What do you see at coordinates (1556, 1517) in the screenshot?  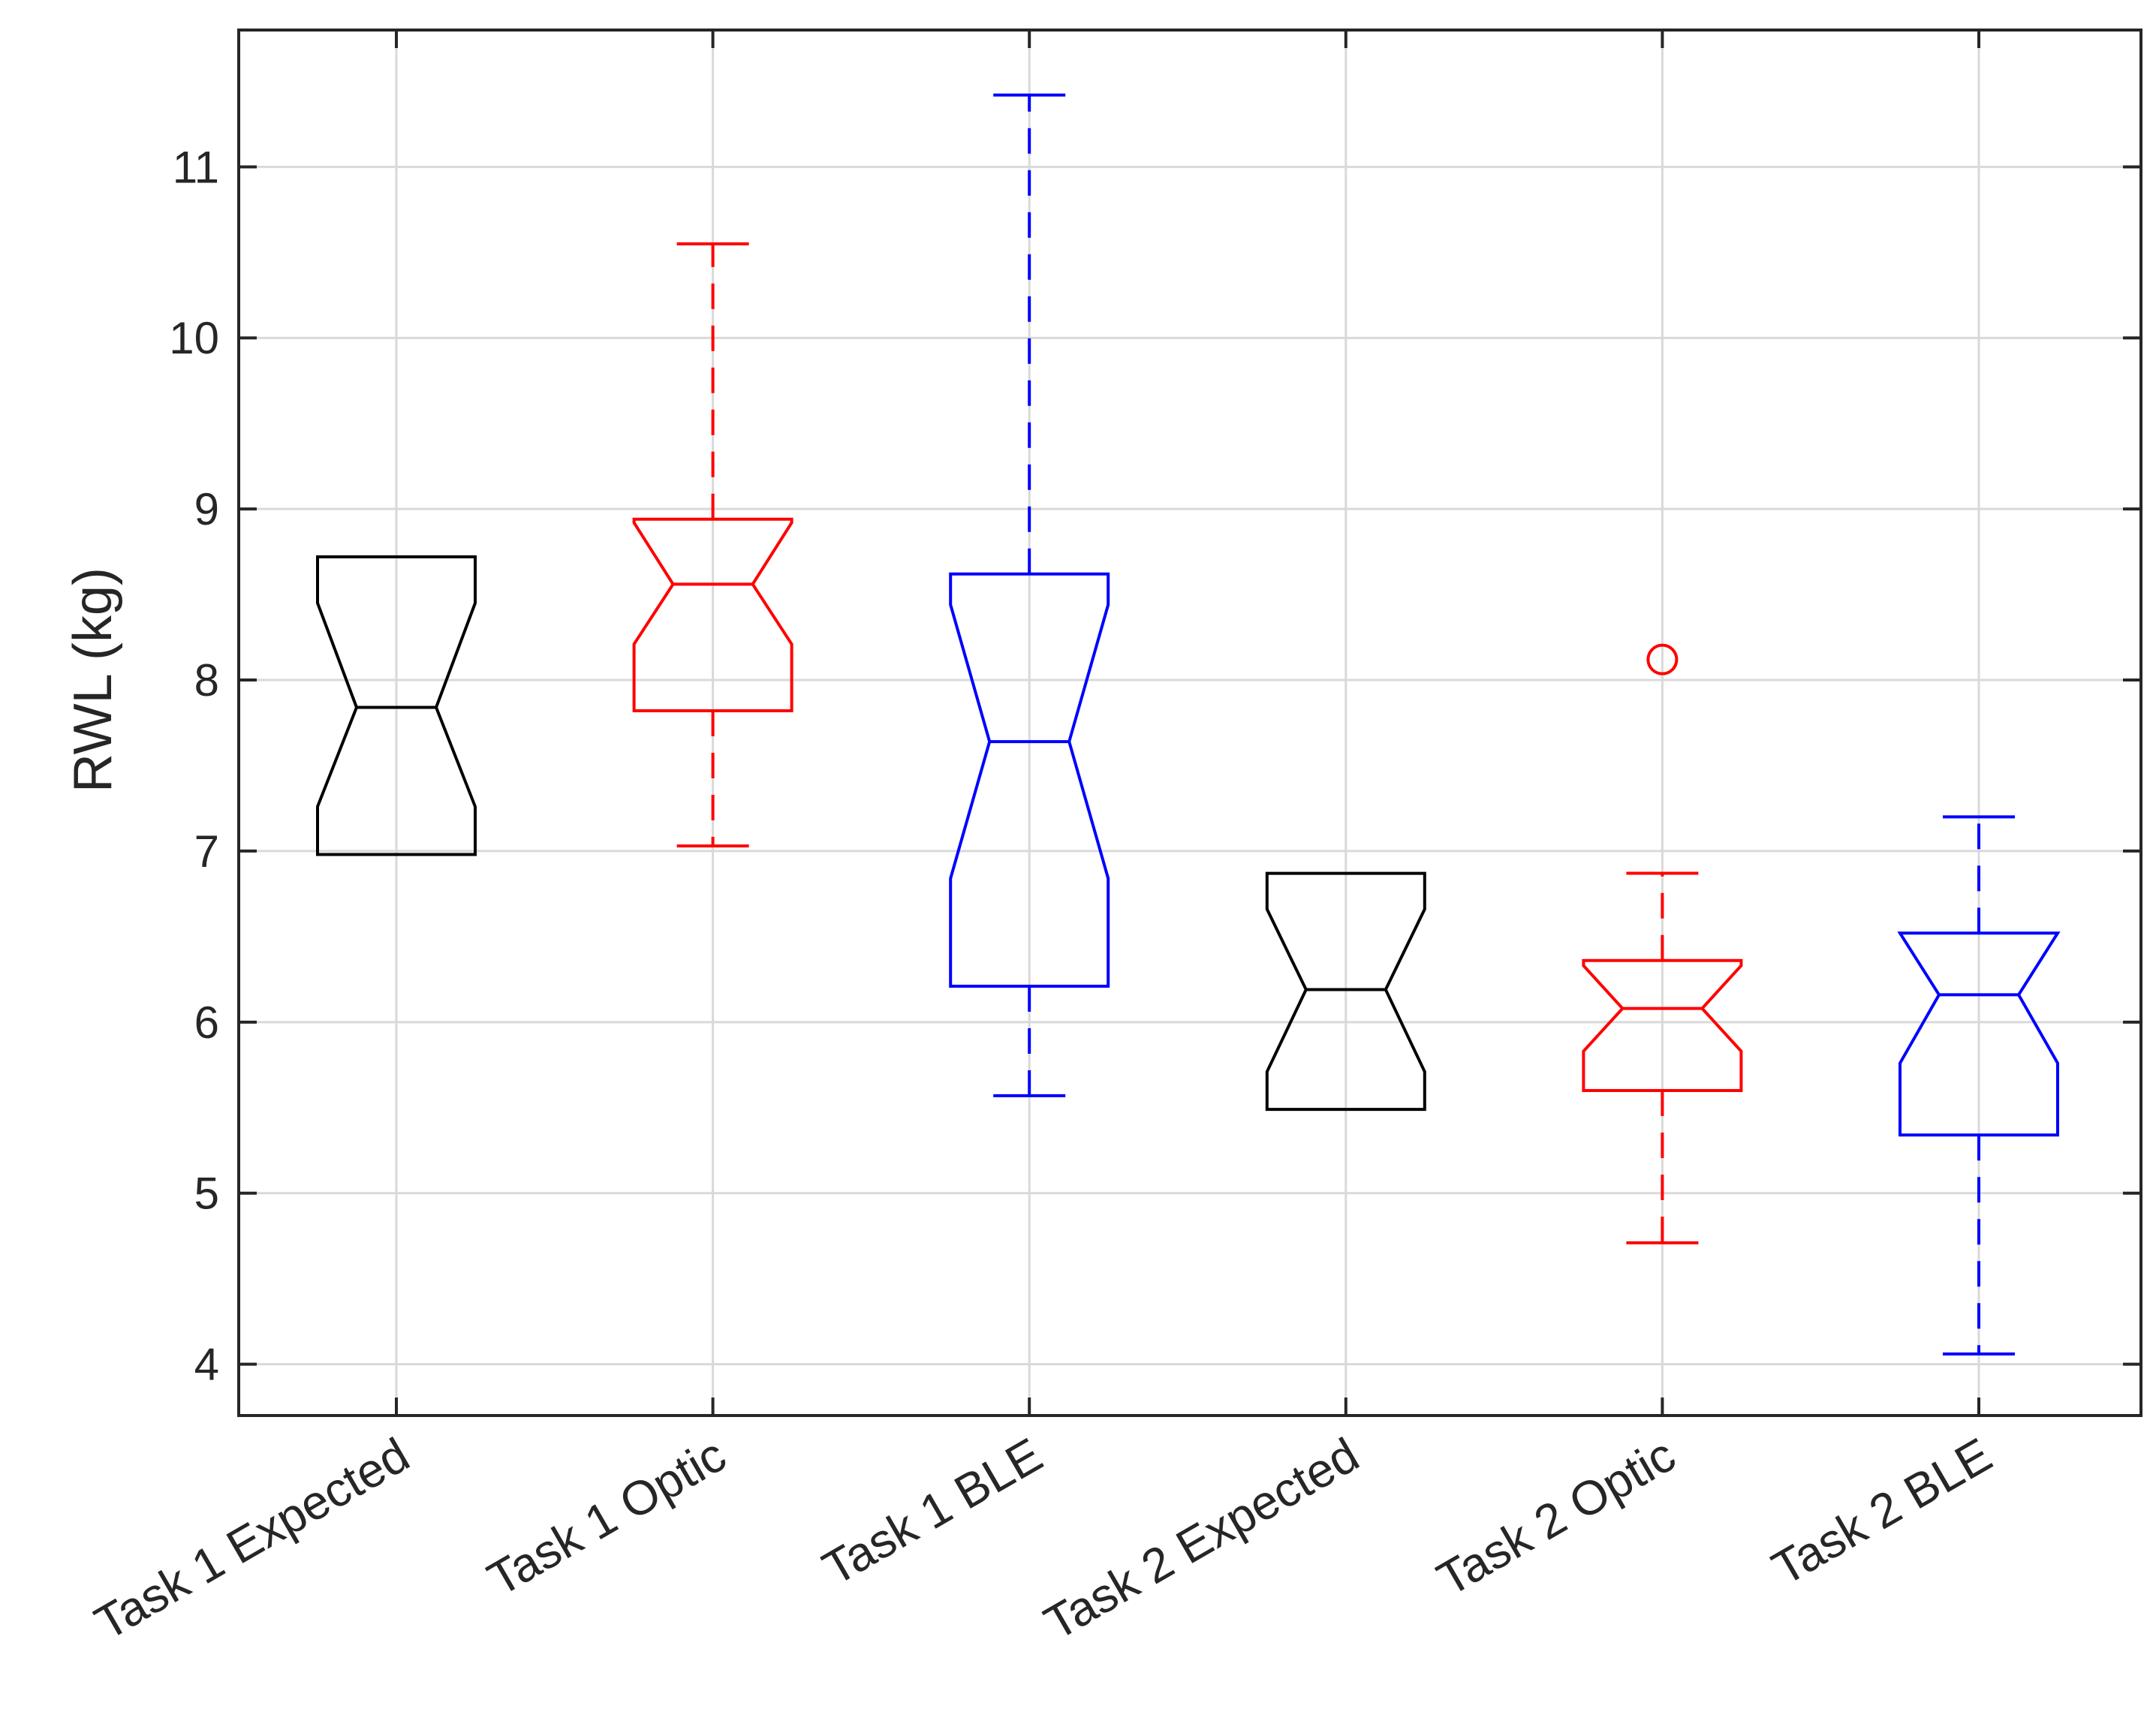 I see `x-category-label: Task 2 Optic` at bounding box center [1556, 1517].